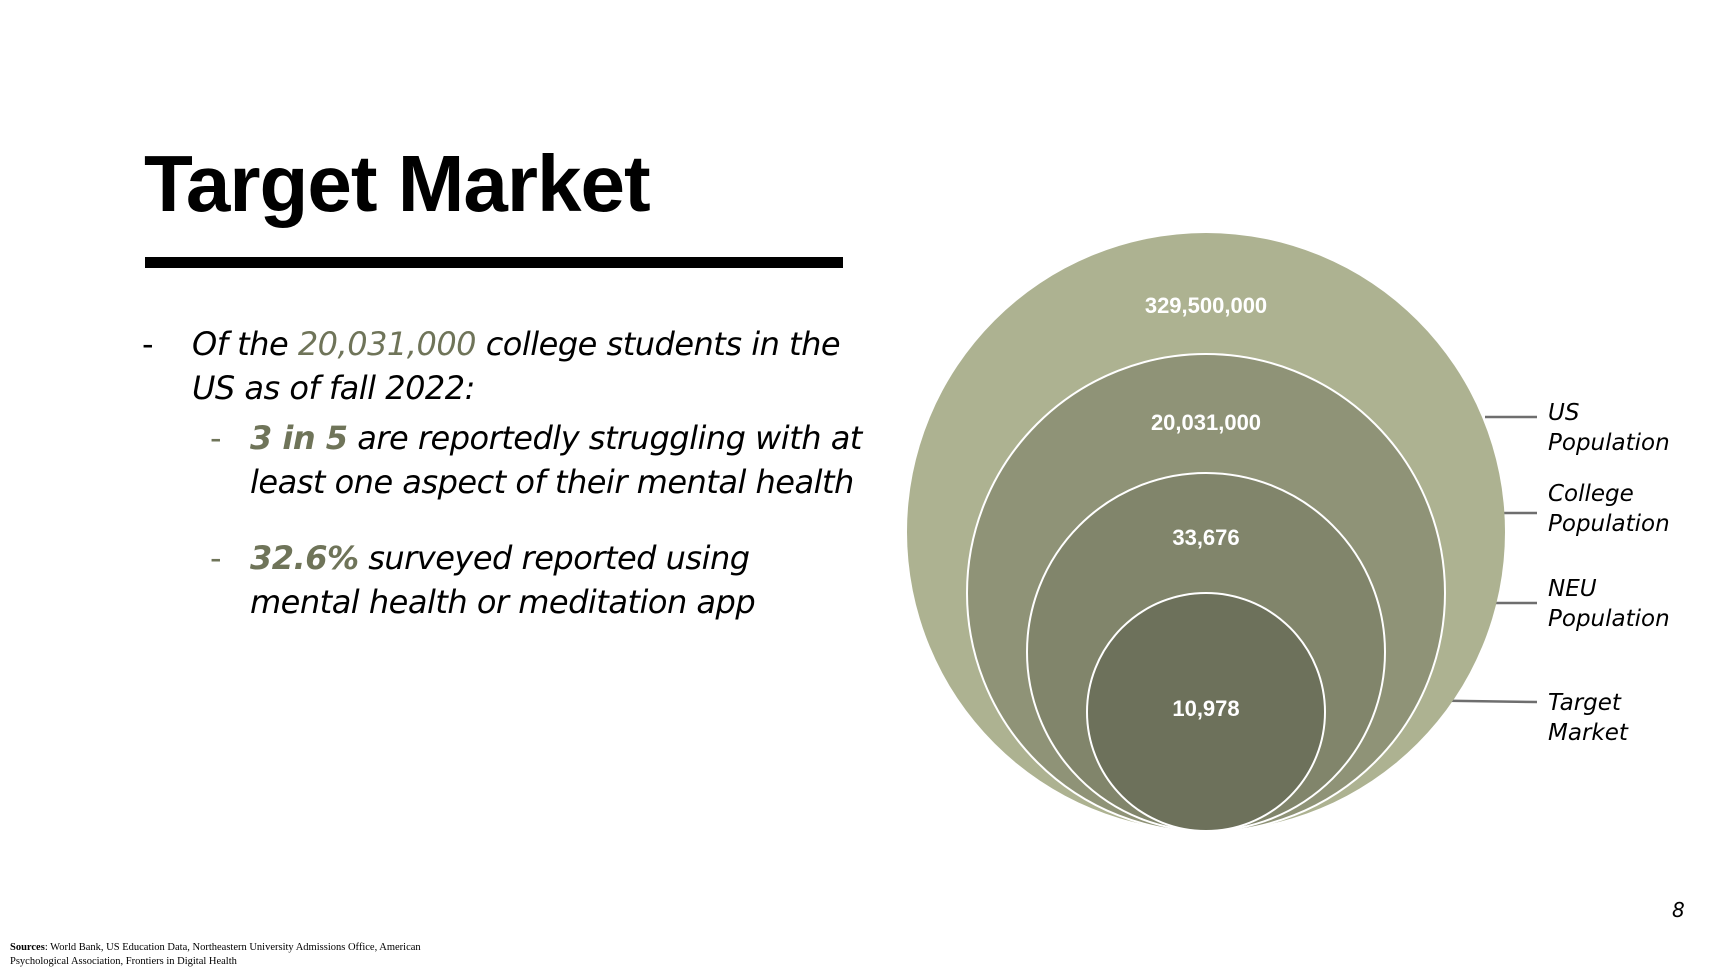 This screenshot has width=1722, height=969. Describe the element at coordinates (1584, 703) in the screenshot. I see `legend-line: Target` at that location.